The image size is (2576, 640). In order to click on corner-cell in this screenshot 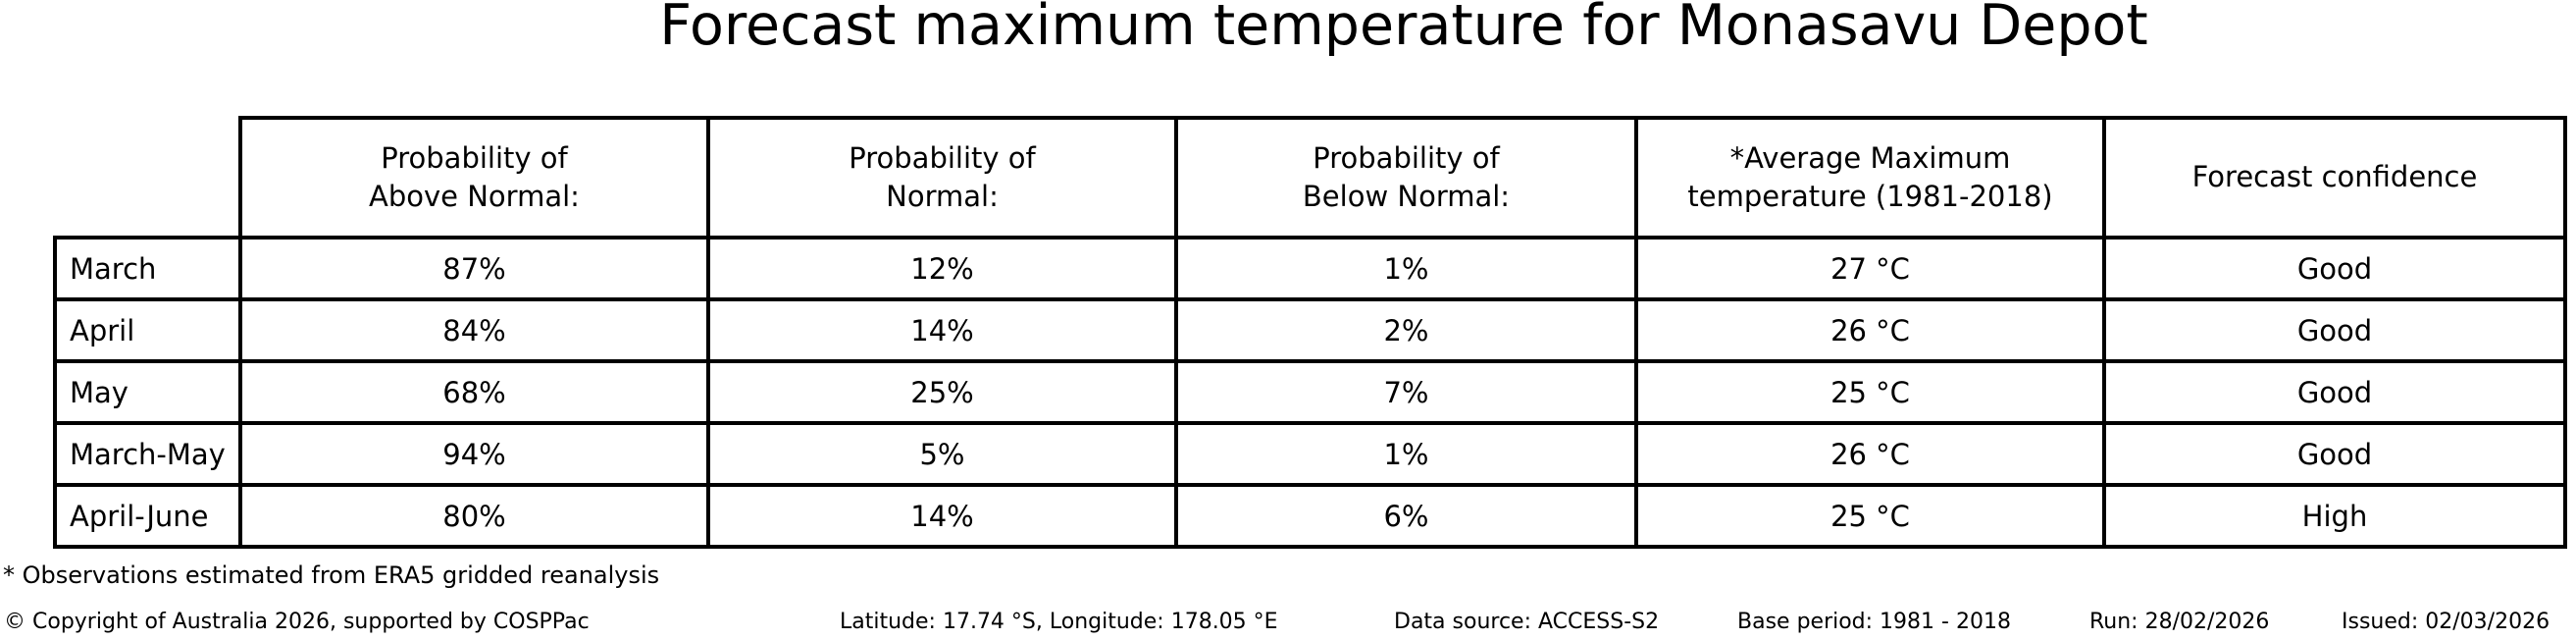, I will do `click(147, 178)`.